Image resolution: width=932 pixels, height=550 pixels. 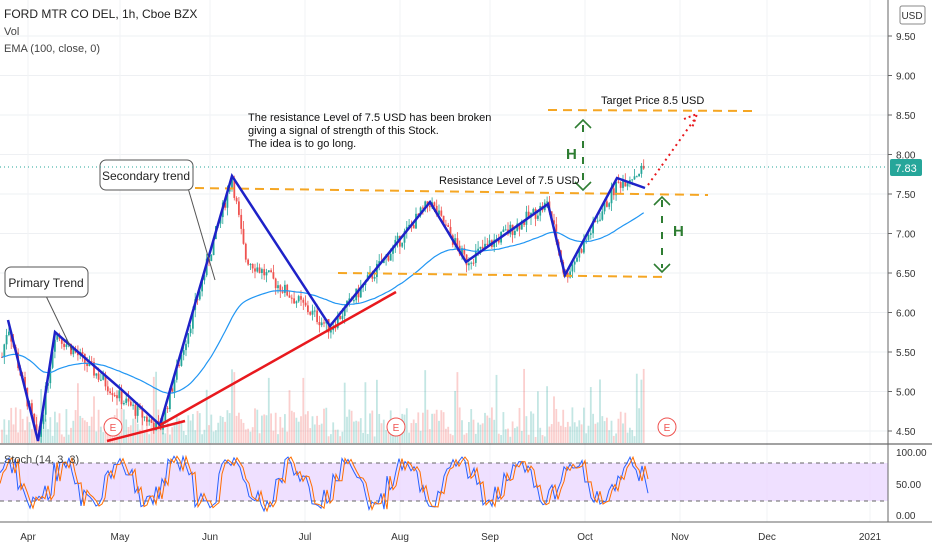 What do you see at coordinates (46, 282) in the screenshot?
I see `primary-trend-callout` at bounding box center [46, 282].